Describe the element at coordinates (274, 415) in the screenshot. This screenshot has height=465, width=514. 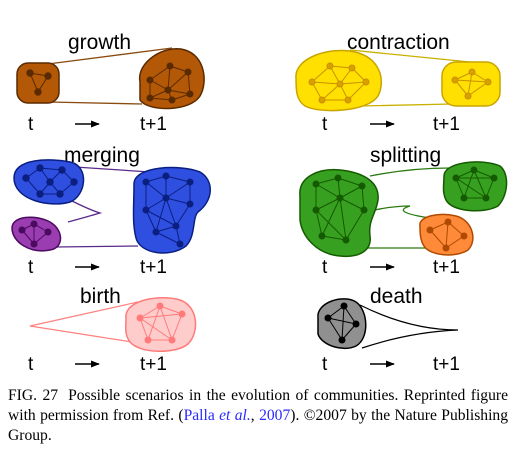
I see `reference-year-link: 2007` at that location.